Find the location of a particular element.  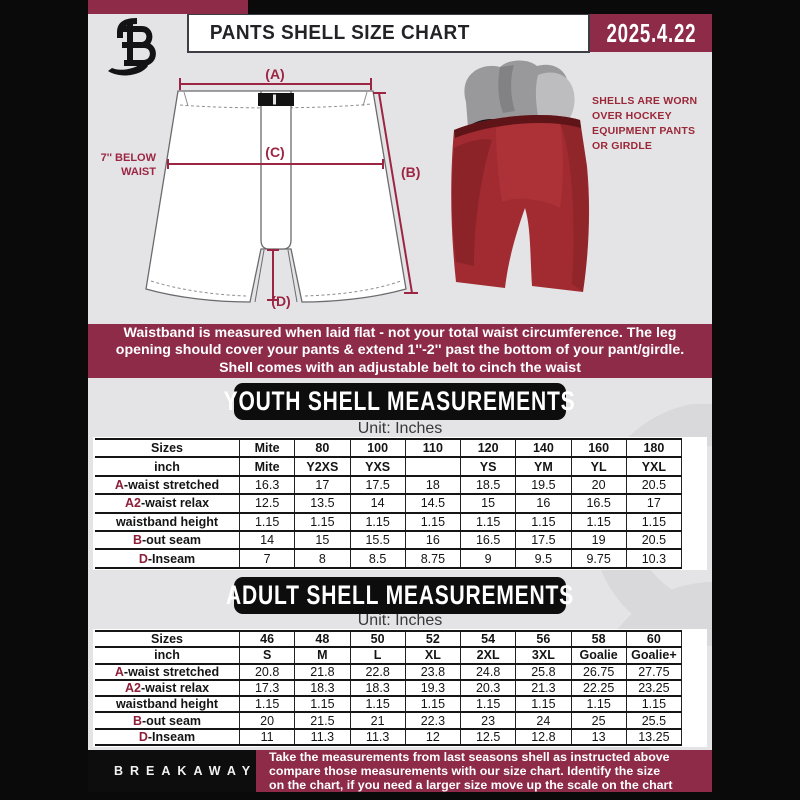

size-cell: 21 is located at coordinates (377, 720).